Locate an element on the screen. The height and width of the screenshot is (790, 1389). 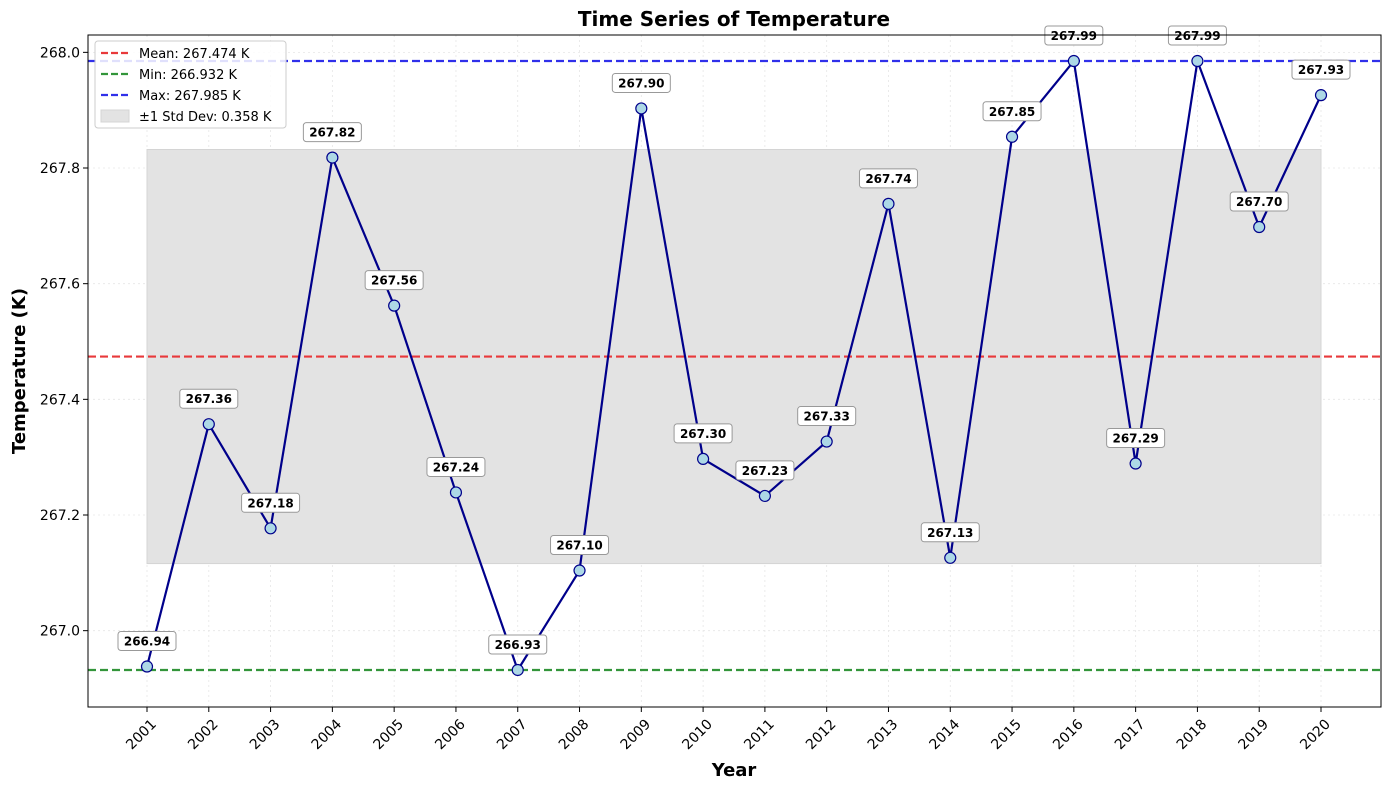
x-axis-label: Year is located at coordinates (734, 770).